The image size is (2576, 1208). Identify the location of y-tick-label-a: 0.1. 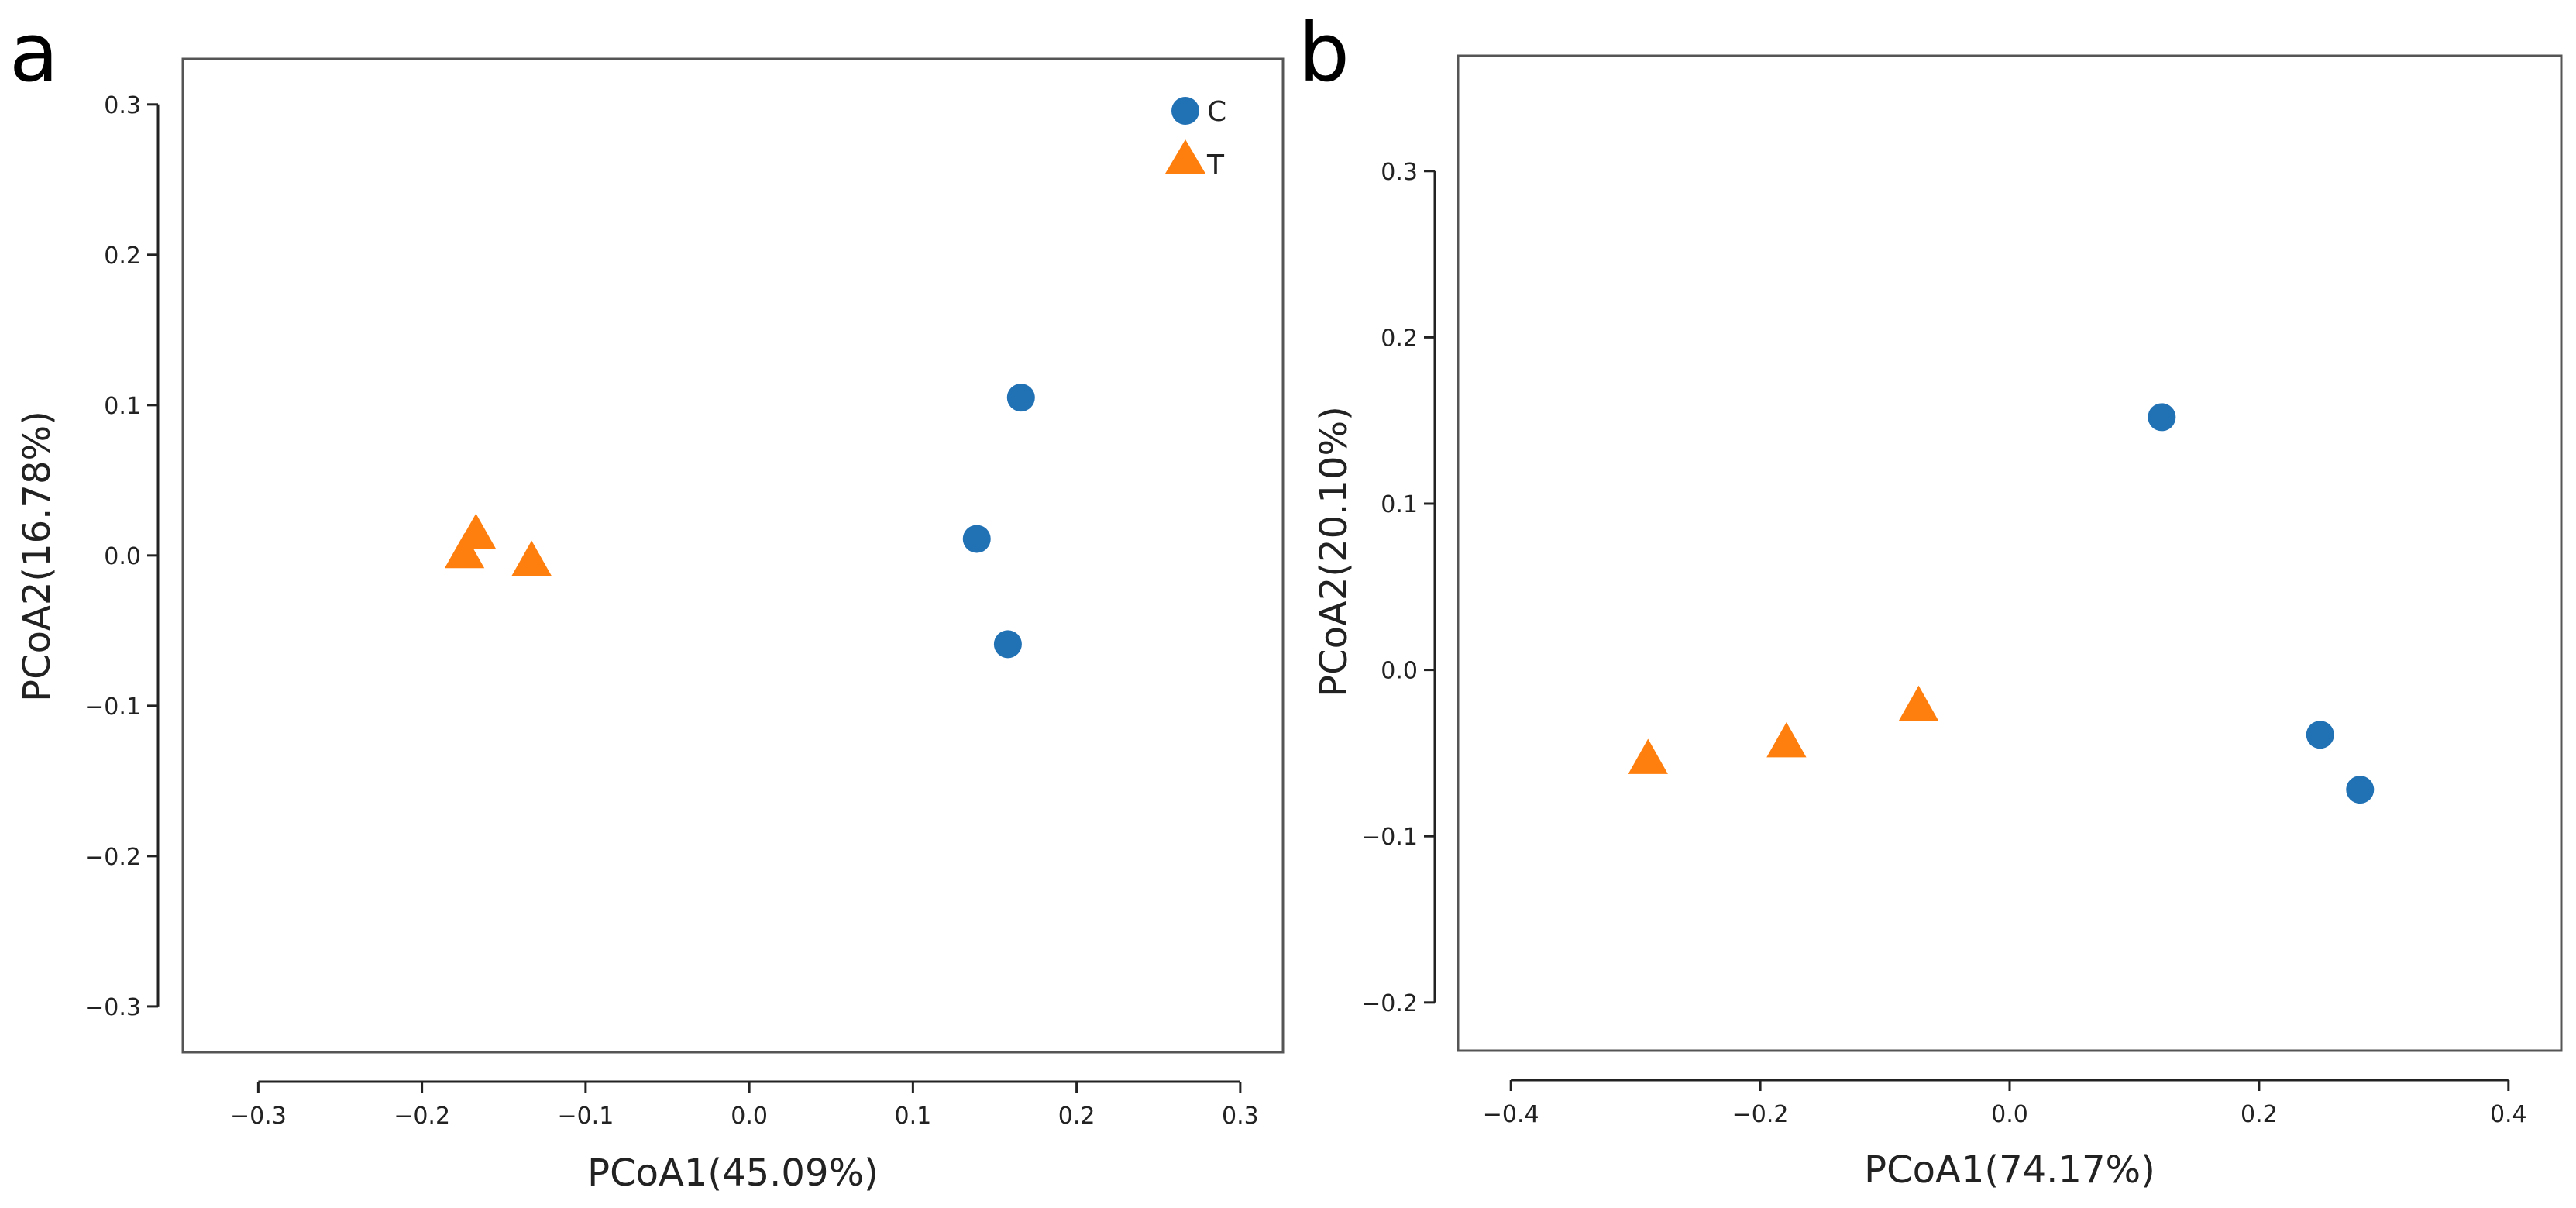
(122, 406).